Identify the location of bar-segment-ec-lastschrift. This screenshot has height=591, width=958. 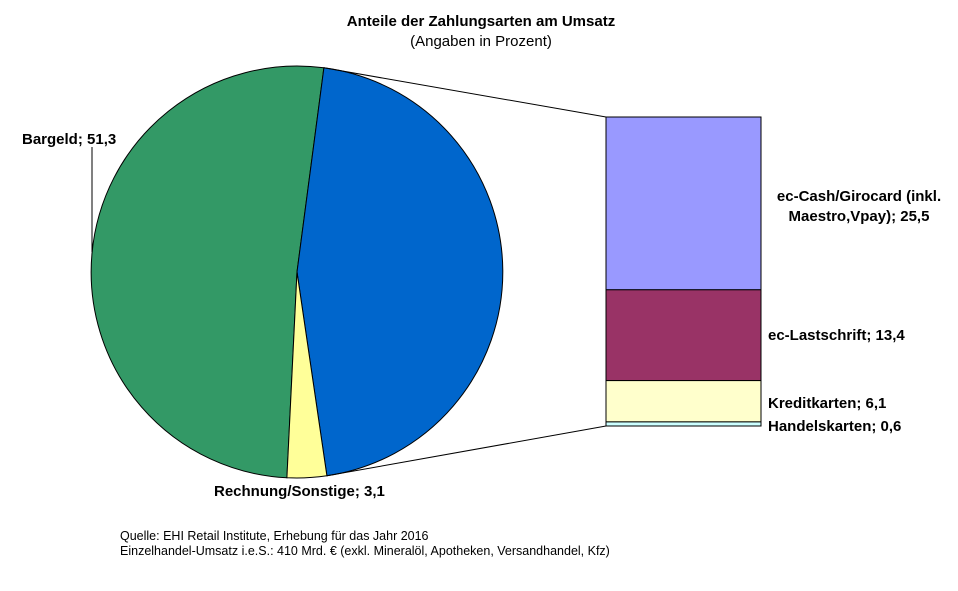
(683, 335).